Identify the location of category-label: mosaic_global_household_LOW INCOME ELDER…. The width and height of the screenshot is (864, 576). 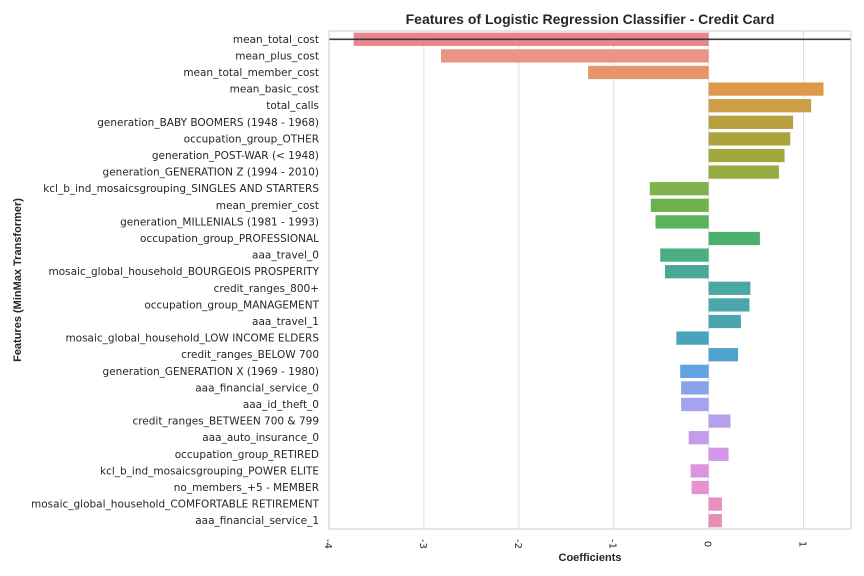
(192, 339).